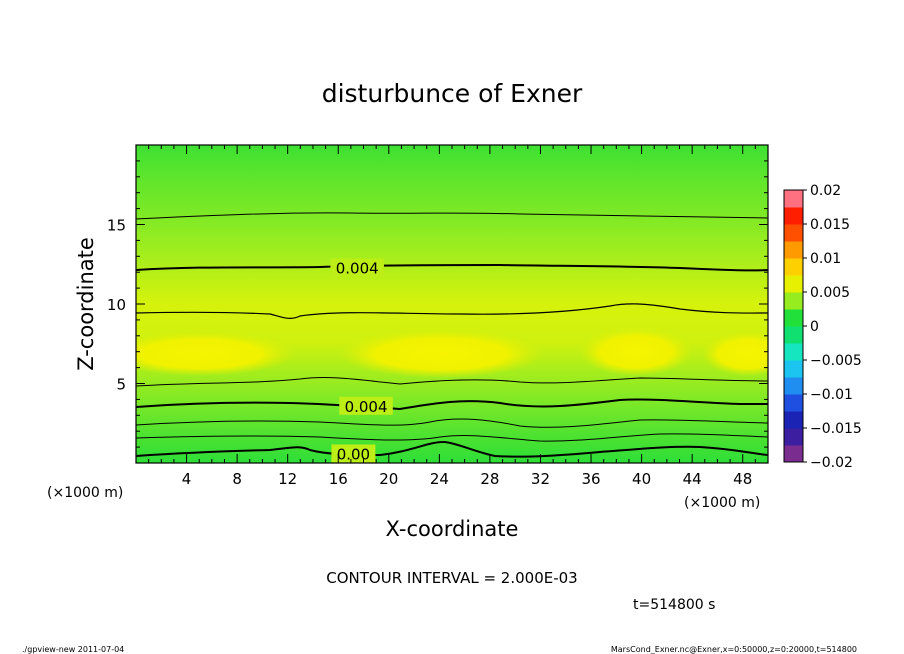 The width and height of the screenshot is (904, 654). Describe the element at coordinates (836, 429) in the screenshot. I see `colorbar-tick-label: −0.015` at that location.